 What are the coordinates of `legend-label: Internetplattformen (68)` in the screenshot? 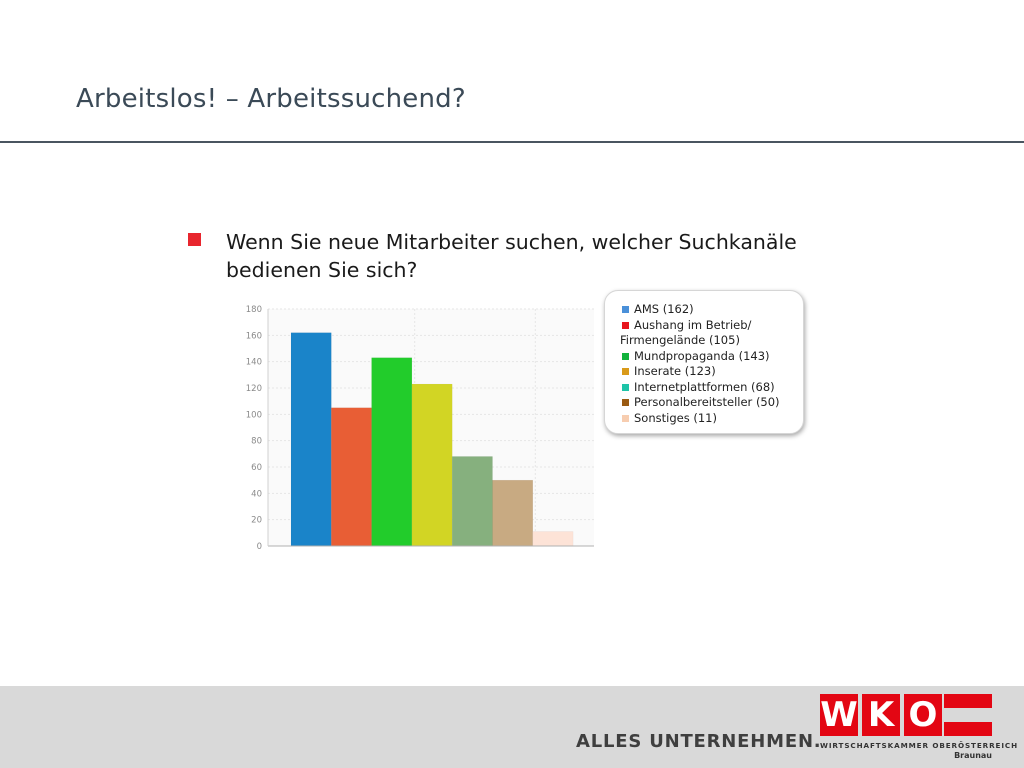 It's located at (704, 386).